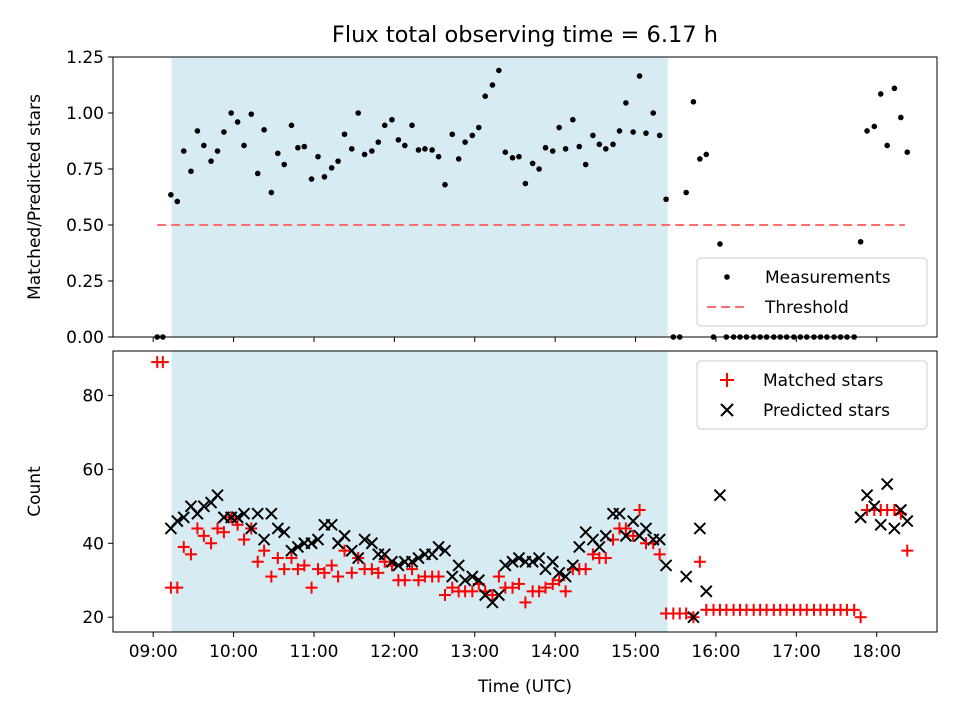 This screenshot has height=720, width=960. Describe the element at coordinates (727, 410) in the screenshot. I see `predicted-legend-marker` at that location.